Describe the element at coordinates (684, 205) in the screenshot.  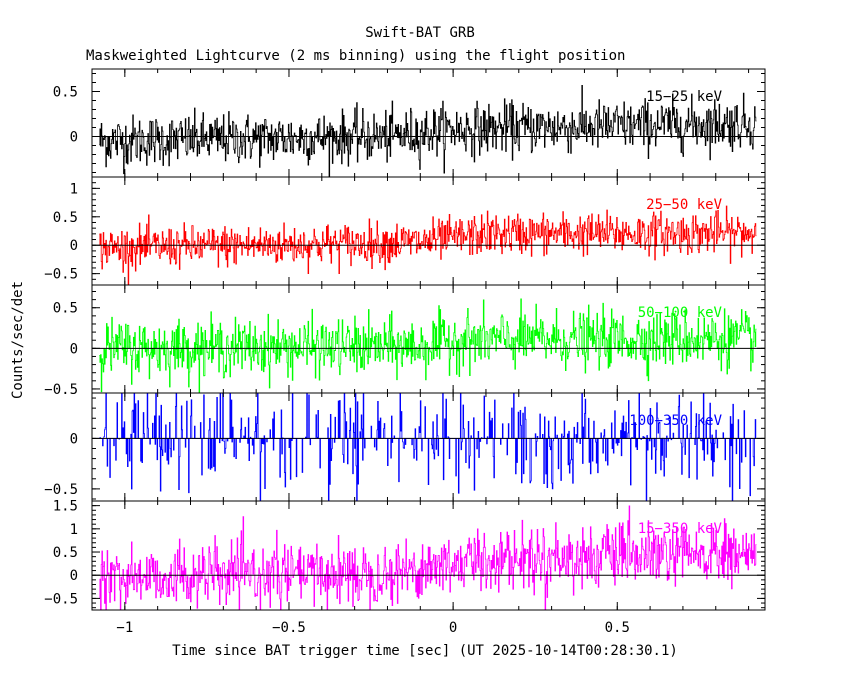
I see `band-label: 25−50 keV` at that location.